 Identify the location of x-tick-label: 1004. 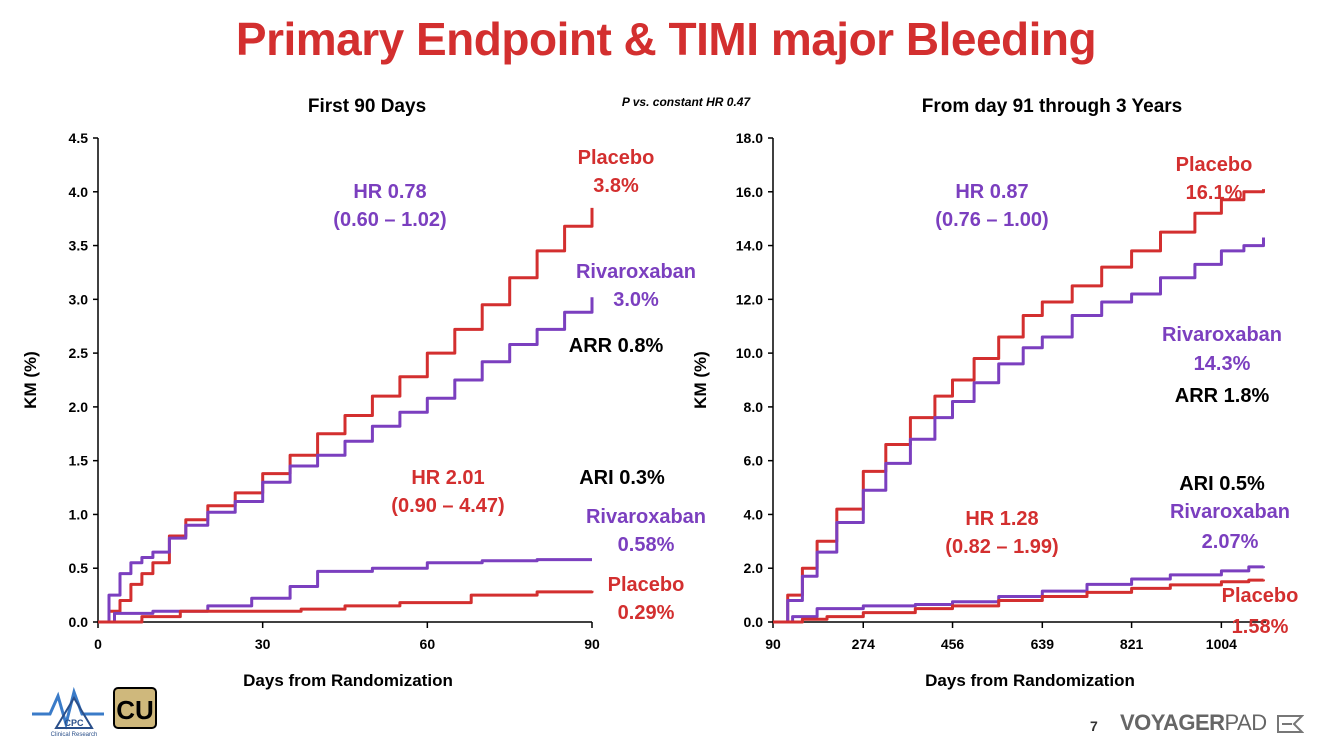
(1221, 644).